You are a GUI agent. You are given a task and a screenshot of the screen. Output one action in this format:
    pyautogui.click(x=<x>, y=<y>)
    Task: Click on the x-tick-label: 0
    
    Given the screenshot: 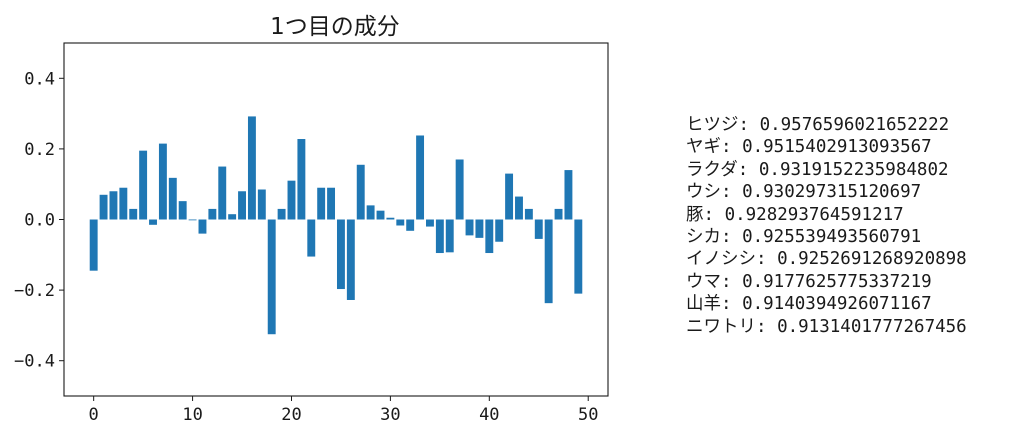 What is the action you would take?
    pyautogui.click(x=94, y=415)
    